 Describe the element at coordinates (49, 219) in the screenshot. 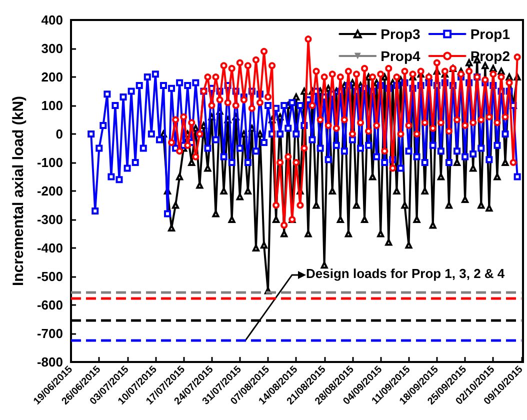

I see `y-tick-label: -300` at that location.